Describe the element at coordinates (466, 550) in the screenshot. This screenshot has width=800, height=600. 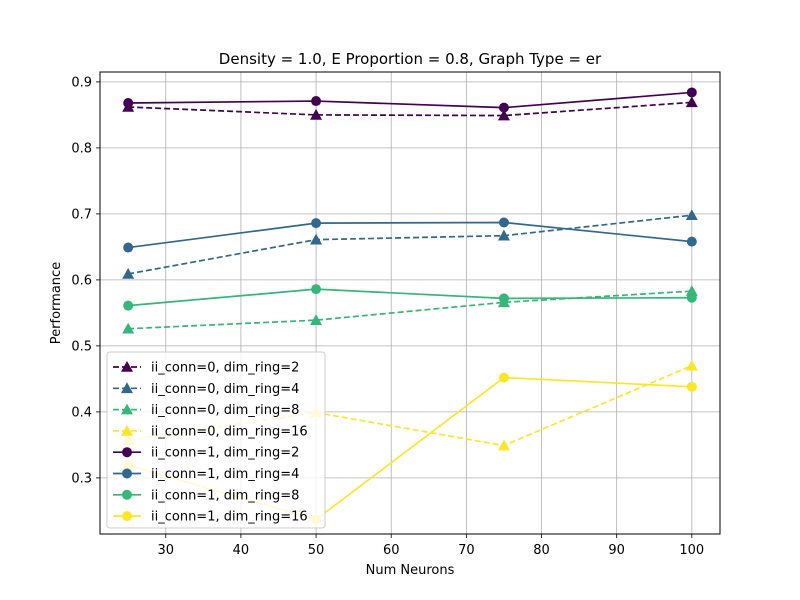
I see `x-tick-label: 70` at that location.